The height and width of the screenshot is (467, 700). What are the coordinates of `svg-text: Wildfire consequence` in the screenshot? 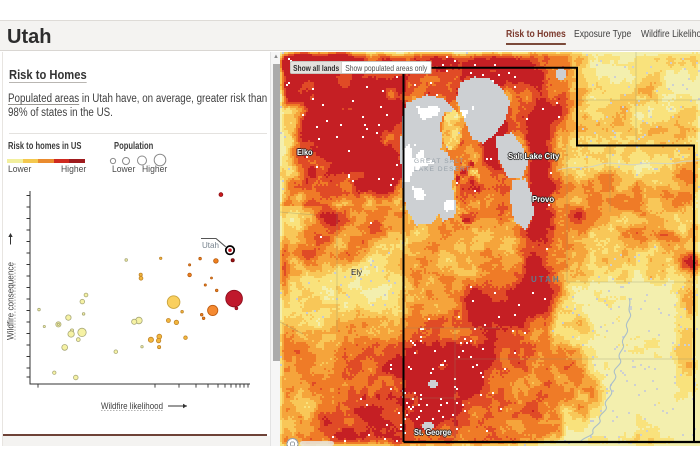 It's located at (11, 301).